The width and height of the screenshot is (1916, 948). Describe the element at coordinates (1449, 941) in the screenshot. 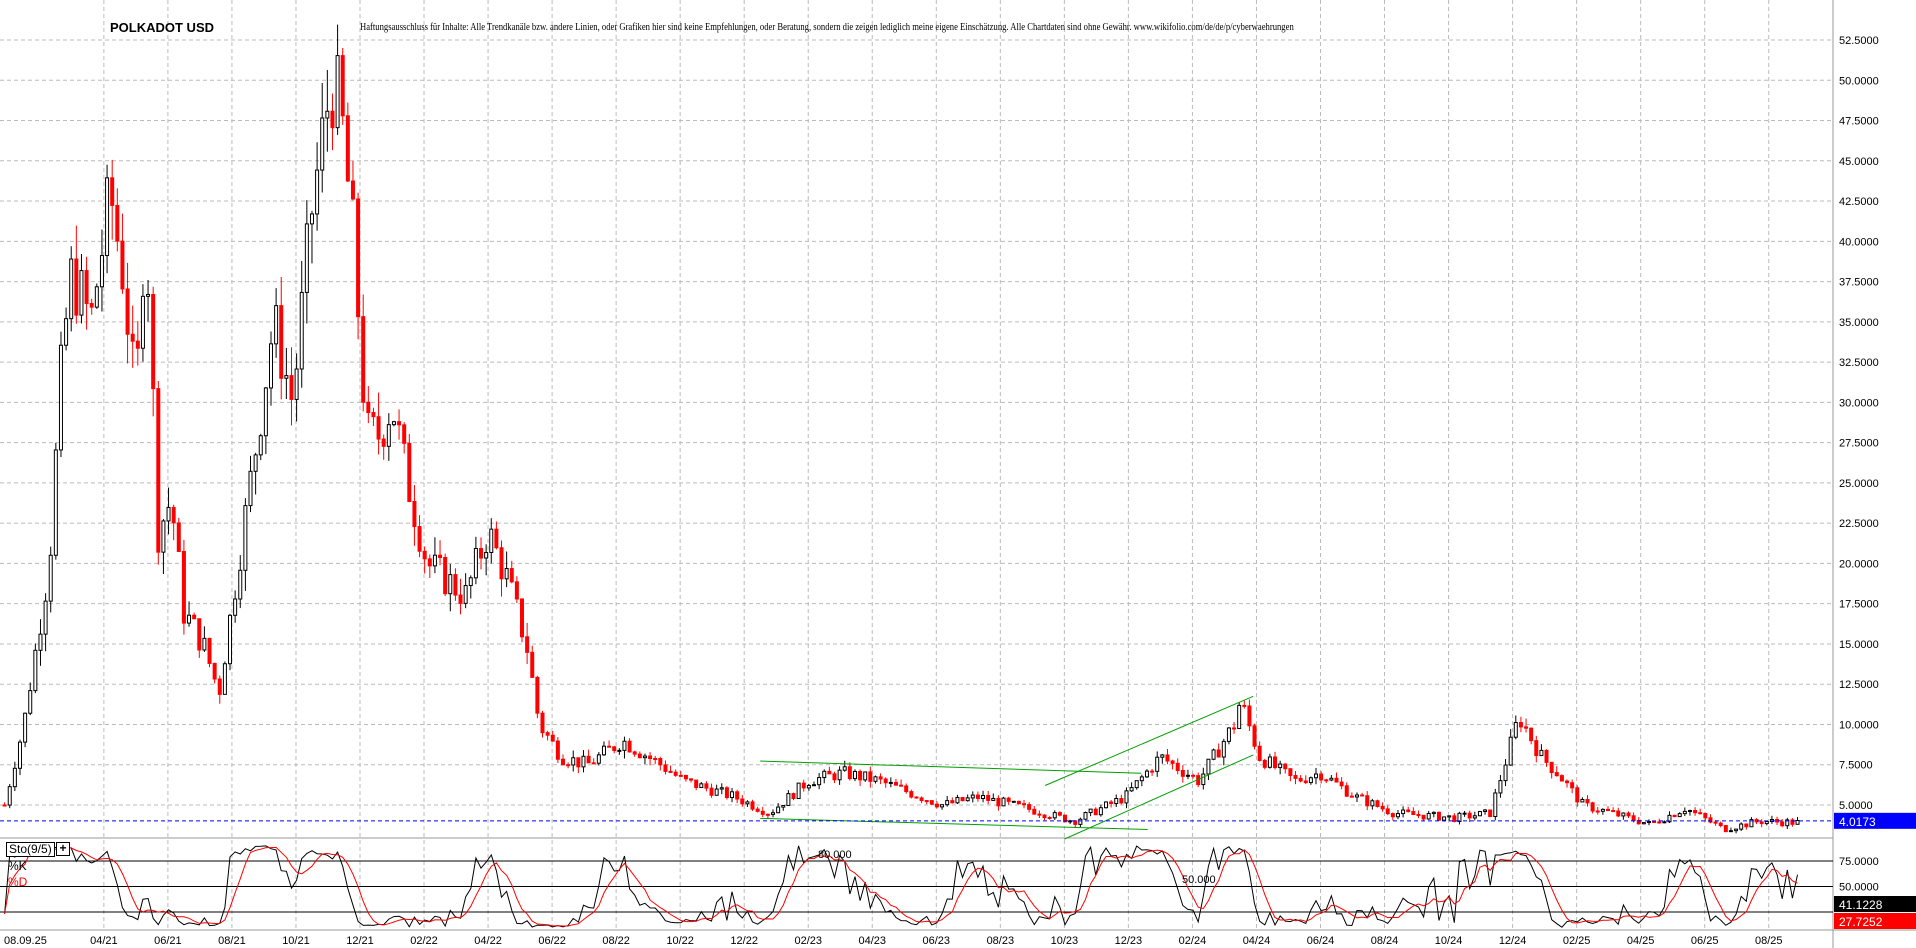

I see `x-tick-label: 10/24` at that location.